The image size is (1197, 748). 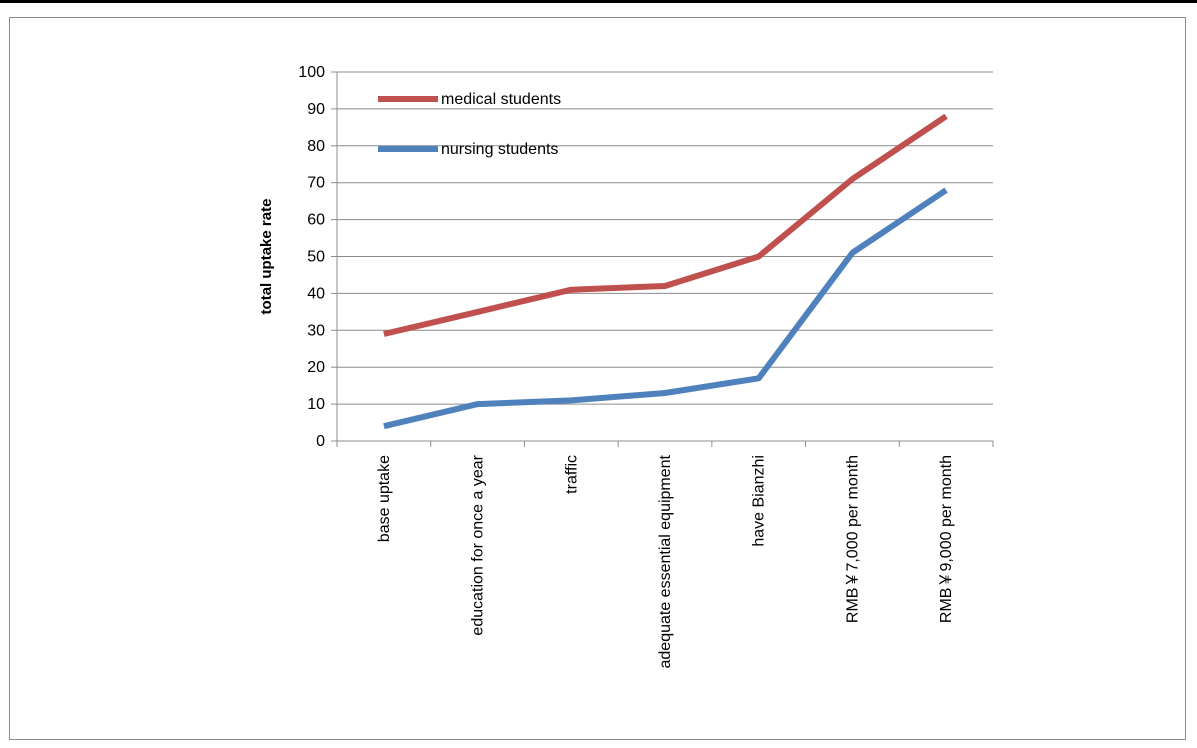 What do you see at coordinates (571, 474) in the screenshot?
I see `x-tick-label: traffic` at bounding box center [571, 474].